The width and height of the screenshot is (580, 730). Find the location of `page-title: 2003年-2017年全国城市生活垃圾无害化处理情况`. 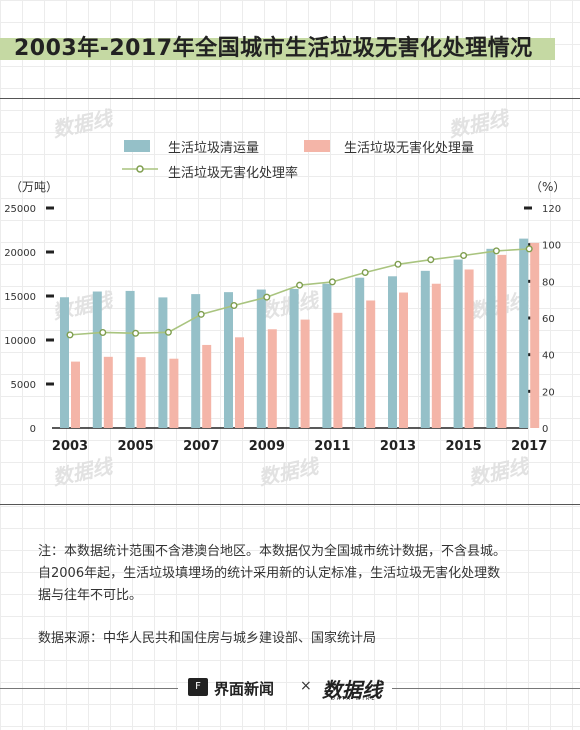

page-title: 2003年-2017年全国城市生活垃圾无害化处理情况 is located at coordinates (273, 48).